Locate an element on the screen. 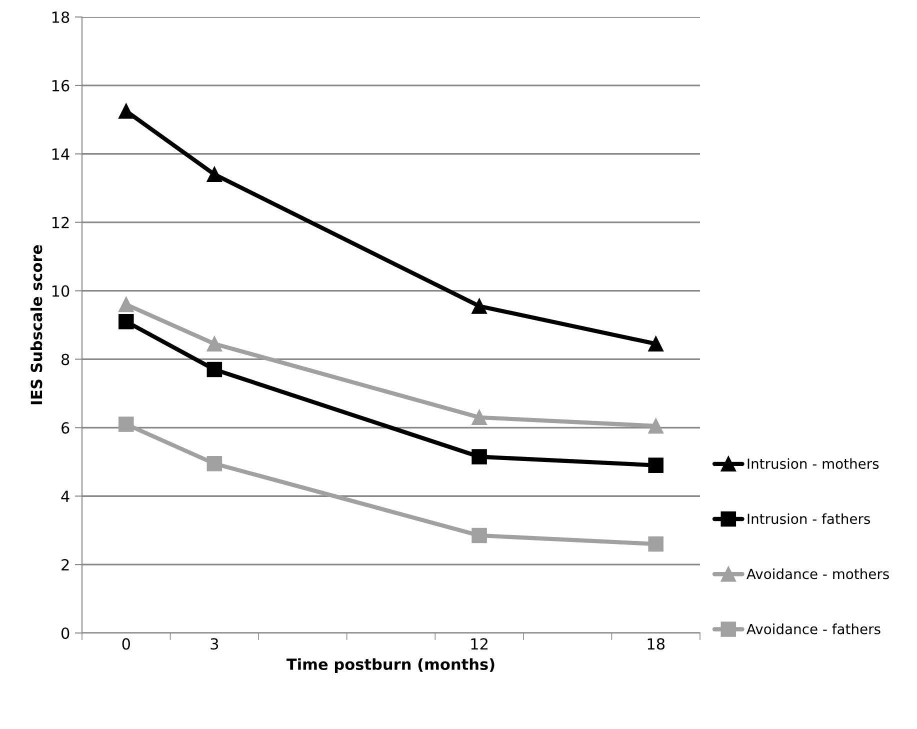 The width and height of the screenshot is (917, 729). y-tick-label: 12 is located at coordinates (60, 222).